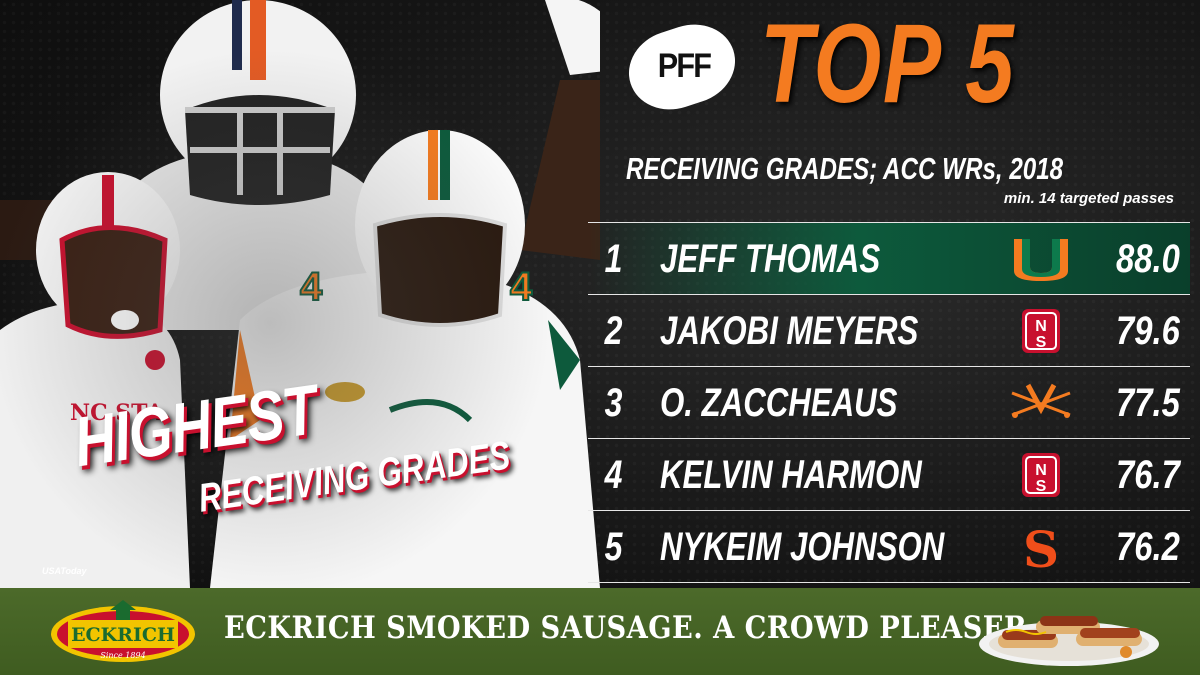 The width and height of the screenshot is (1200, 675). What do you see at coordinates (888, 63) in the screenshot?
I see `page-title: TOP 5` at bounding box center [888, 63].